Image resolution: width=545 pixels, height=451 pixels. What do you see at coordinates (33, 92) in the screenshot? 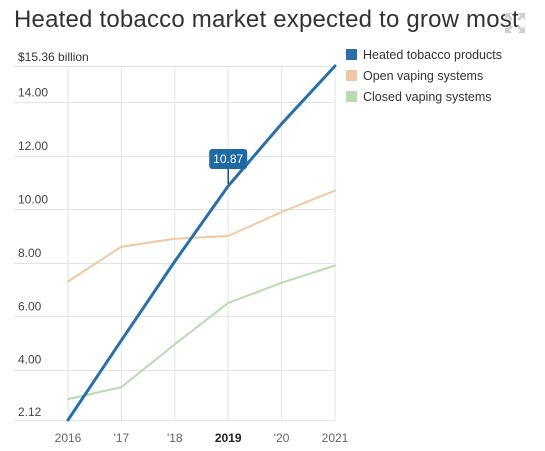
I see `y-tick-label: 14.00` at bounding box center [33, 92].